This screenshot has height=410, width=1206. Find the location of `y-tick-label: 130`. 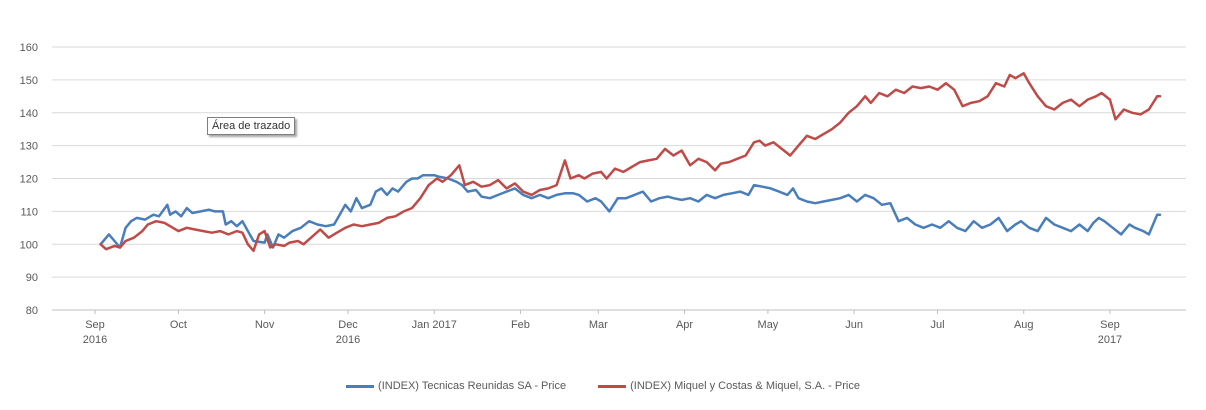

y-tick-label: 130 is located at coordinates (29, 147).